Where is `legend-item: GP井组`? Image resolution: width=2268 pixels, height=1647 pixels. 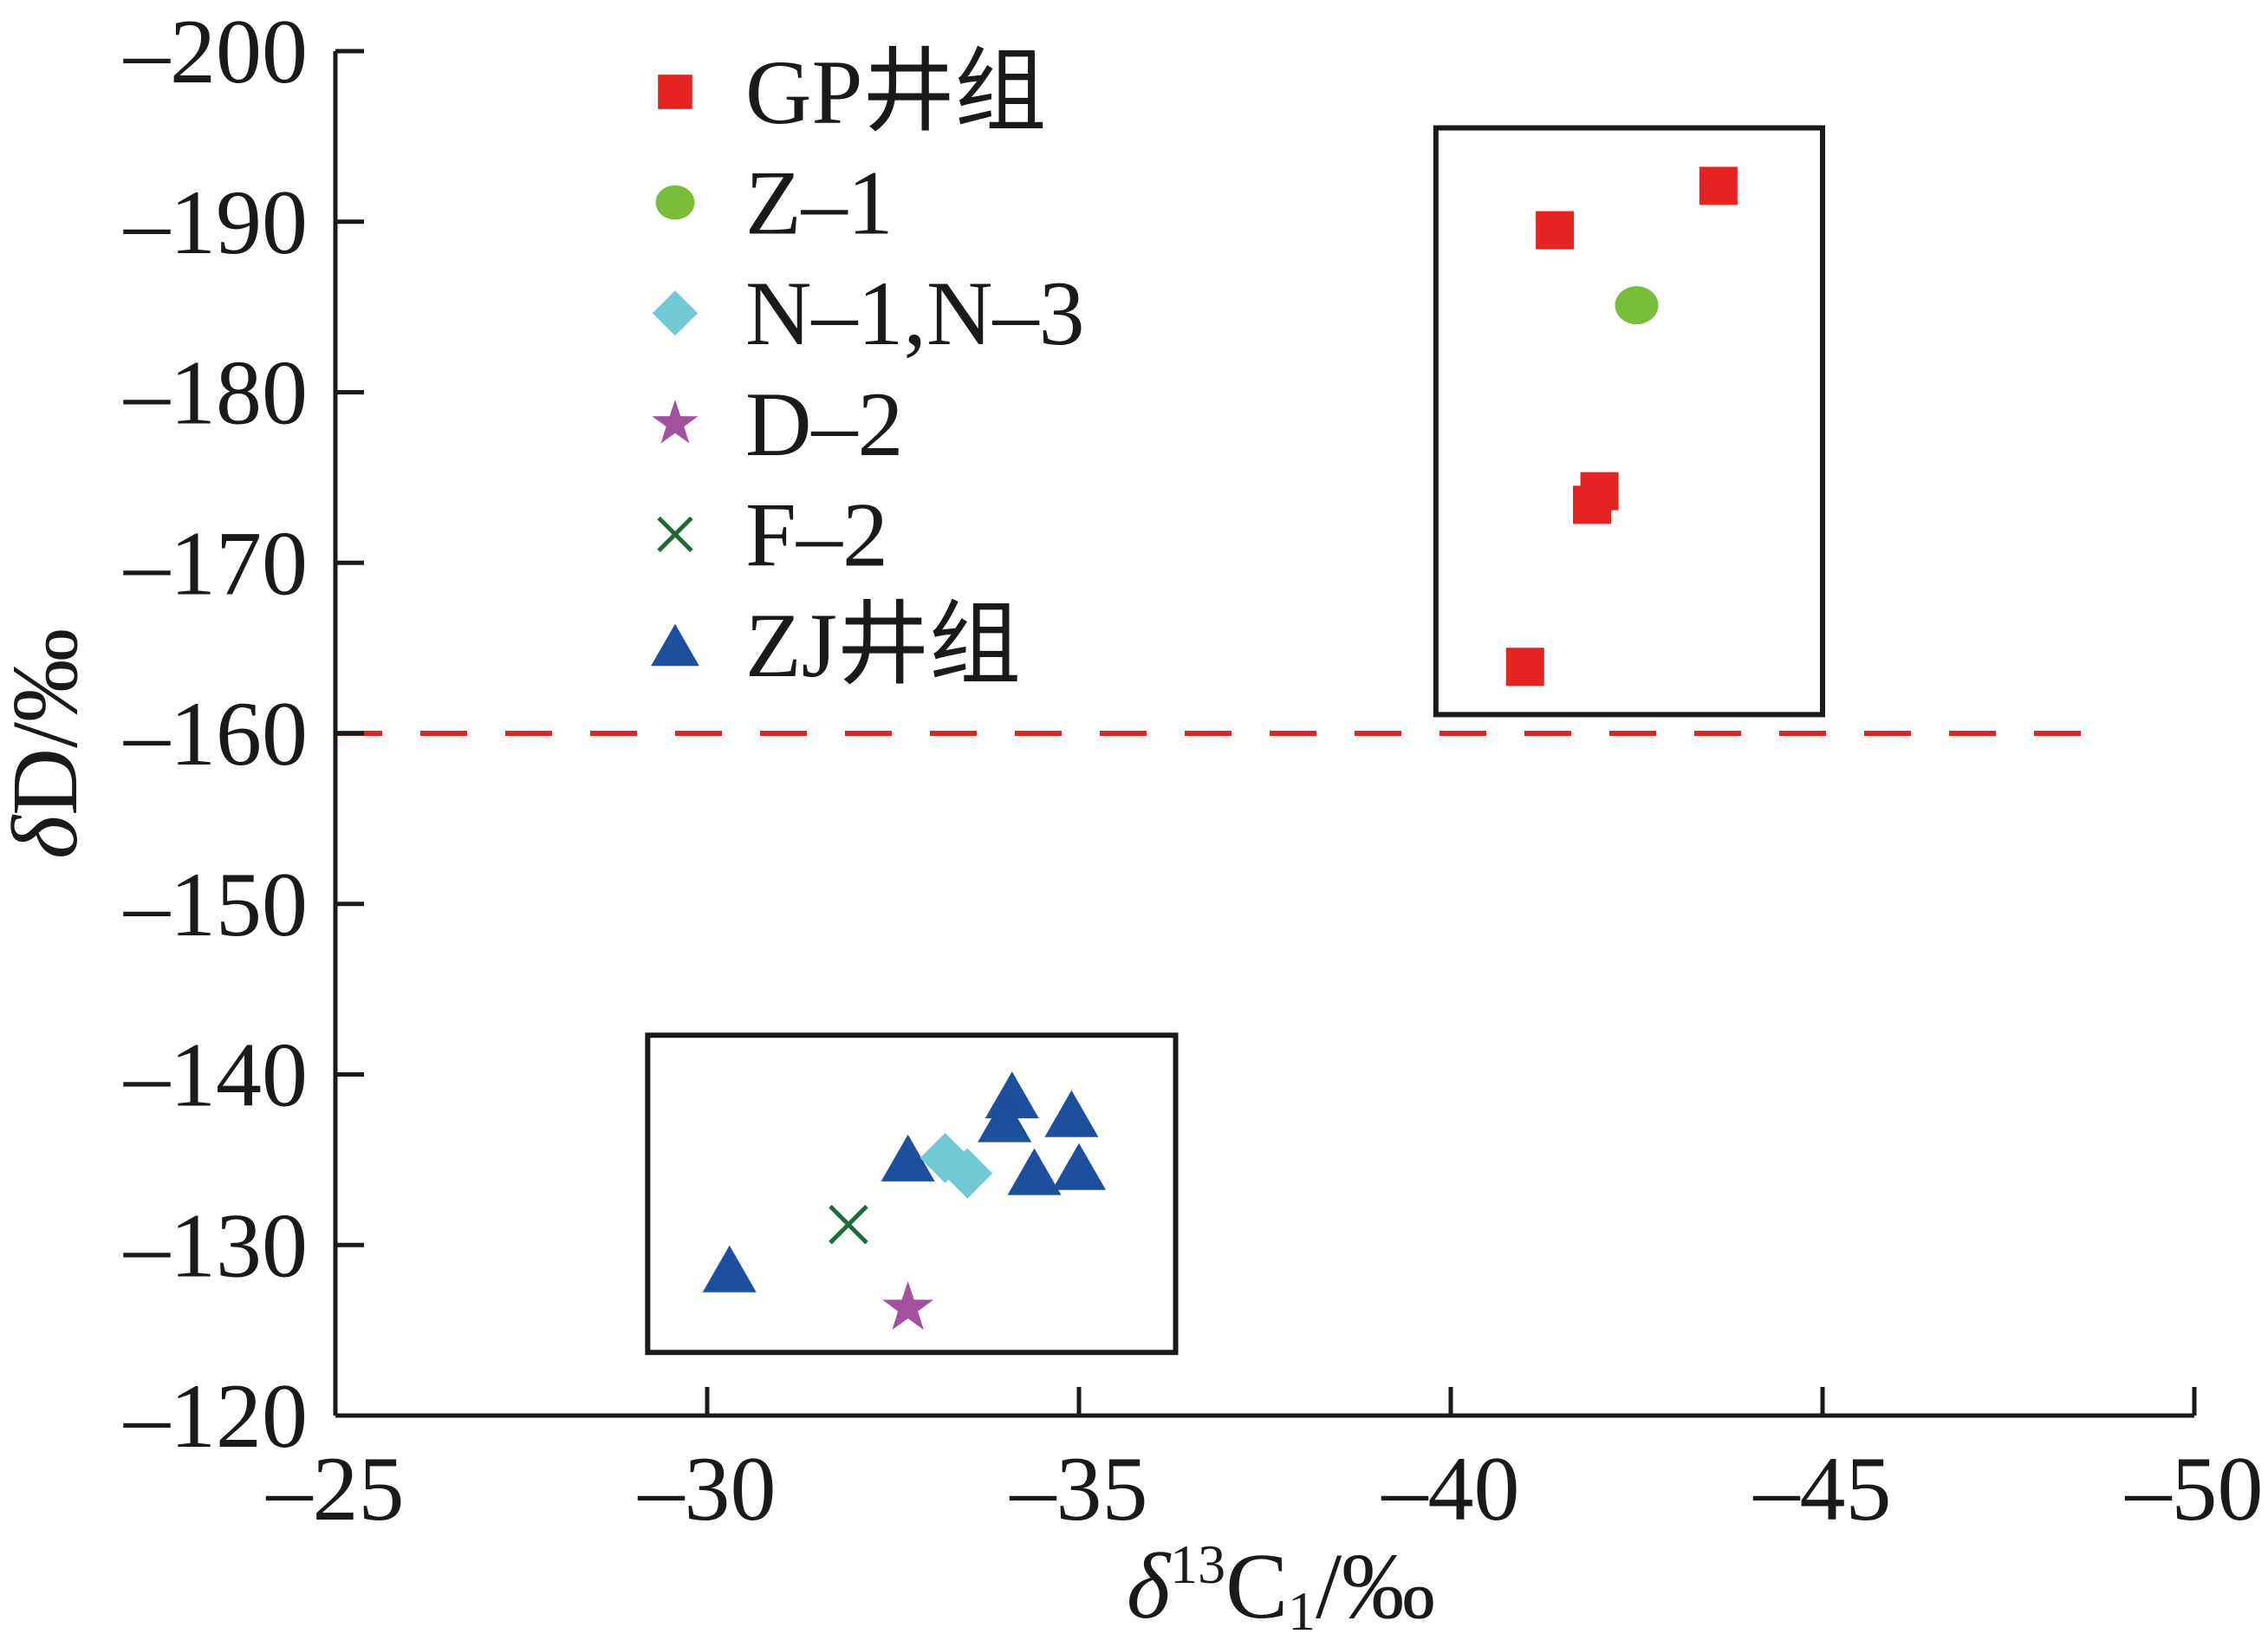
legend-item: GP井组 is located at coordinates (852, 92).